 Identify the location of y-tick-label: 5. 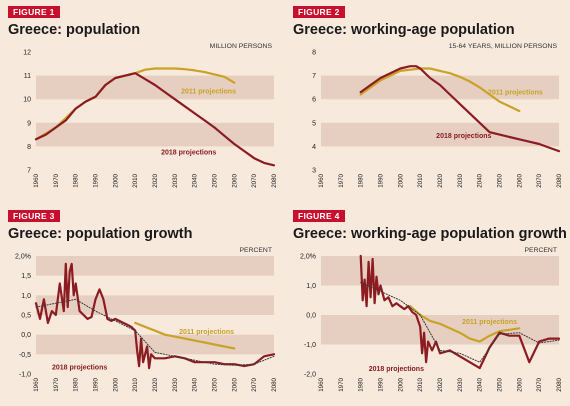
(314, 123).